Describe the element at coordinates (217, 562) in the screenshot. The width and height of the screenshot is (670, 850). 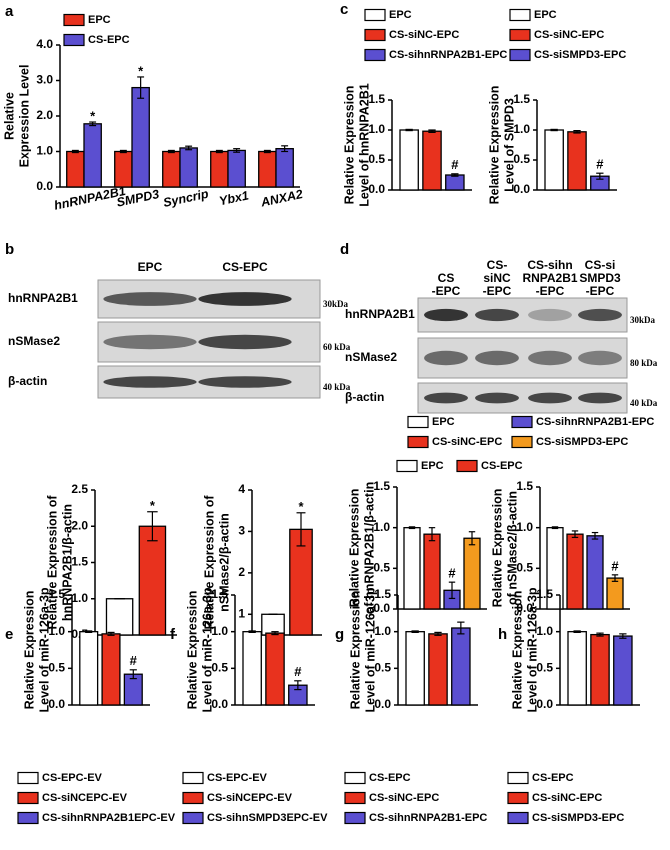
I see `y-axis-label: Relative Expression ofnSMase2/β-actin` at that location.